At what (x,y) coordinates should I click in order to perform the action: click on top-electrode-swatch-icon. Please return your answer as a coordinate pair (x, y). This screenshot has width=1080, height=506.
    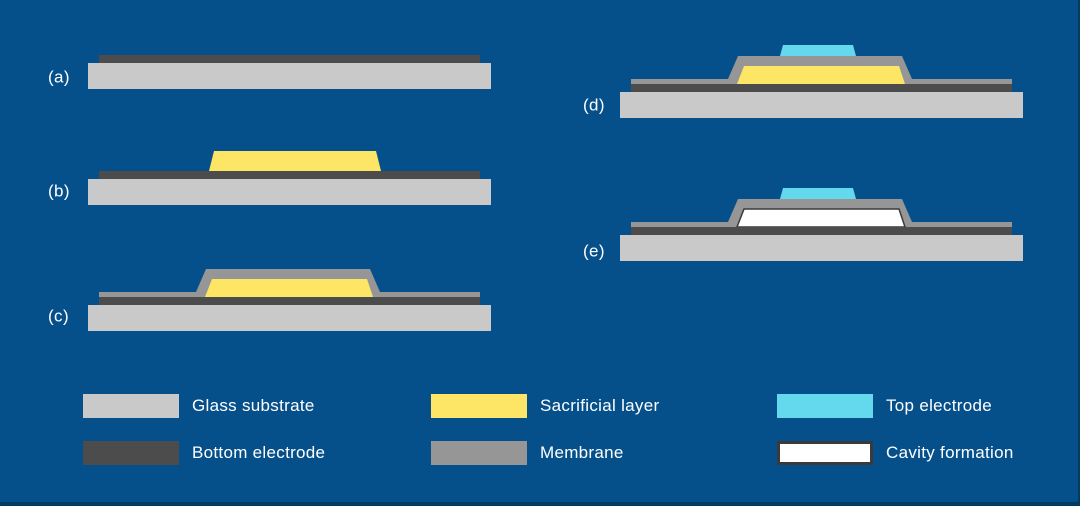
    Looking at the image, I should click on (825, 406).